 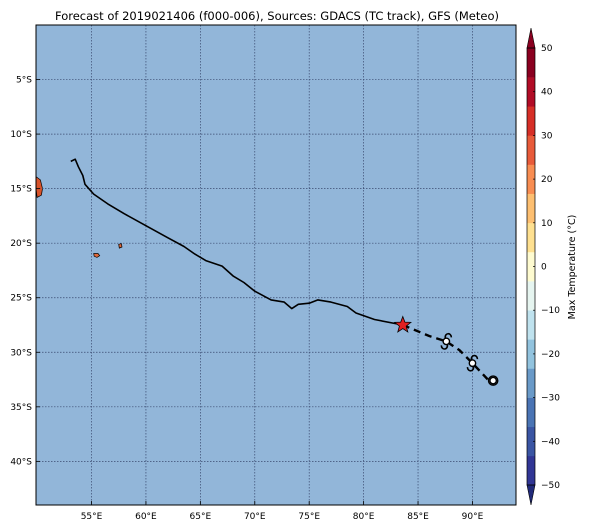 What do you see at coordinates (21, 462) in the screenshot?
I see `y-tick-label: 40°S` at bounding box center [21, 462].